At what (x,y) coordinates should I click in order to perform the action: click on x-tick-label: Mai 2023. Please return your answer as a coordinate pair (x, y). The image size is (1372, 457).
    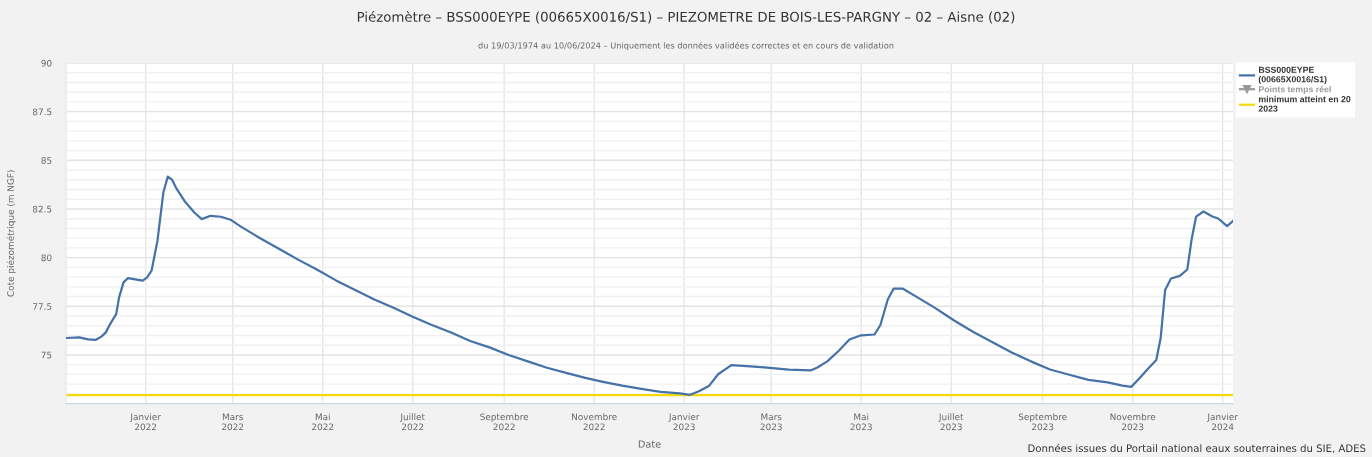
    Looking at the image, I should click on (861, 422).